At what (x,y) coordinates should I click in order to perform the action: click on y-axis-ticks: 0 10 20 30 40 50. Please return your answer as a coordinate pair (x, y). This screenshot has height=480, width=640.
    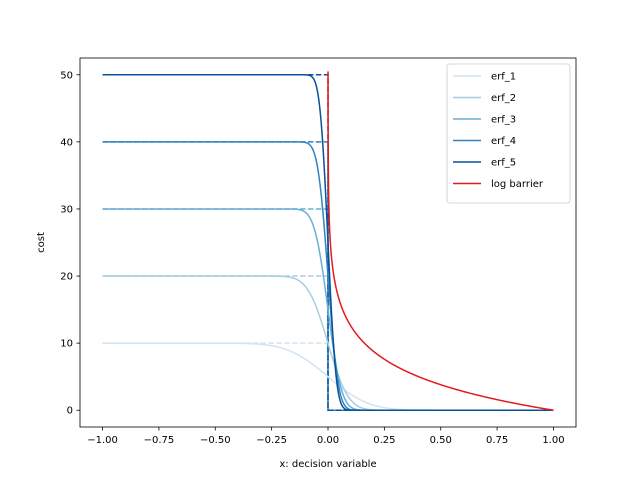
    Looking at the image, I should click on (70, 243).